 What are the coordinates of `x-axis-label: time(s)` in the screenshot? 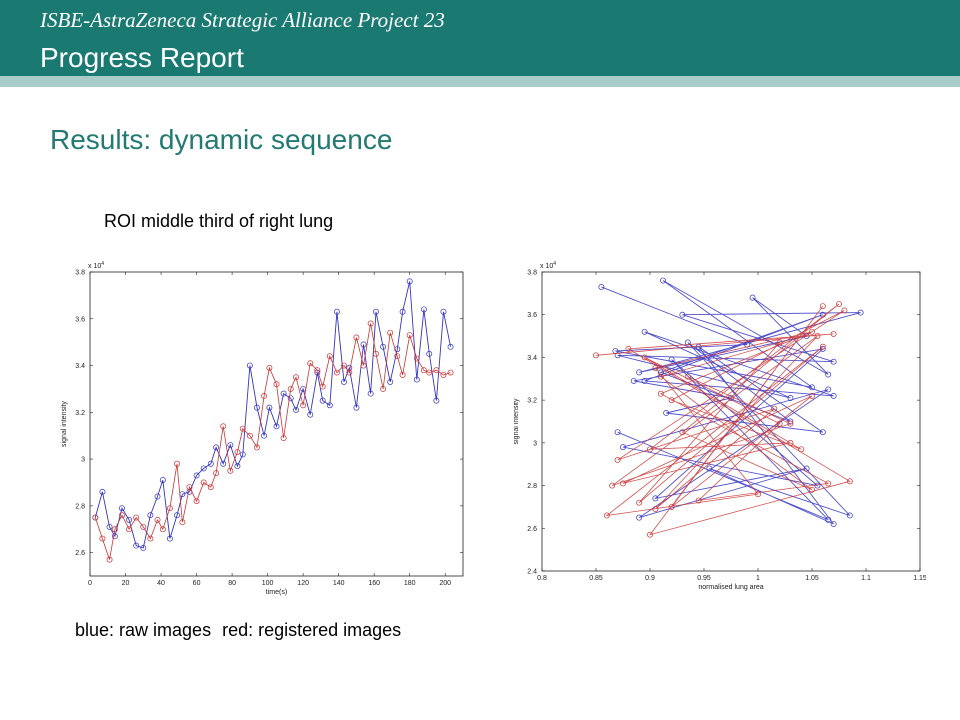 It's located at (276, 592).